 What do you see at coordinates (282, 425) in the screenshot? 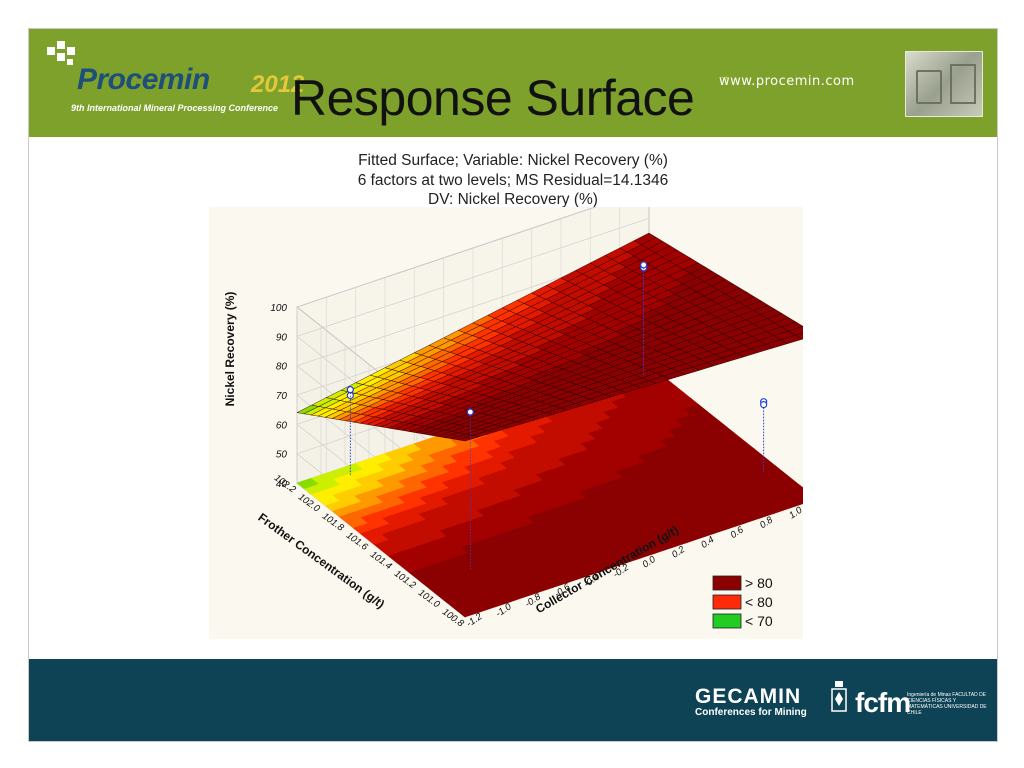
I see `z-tick-label: 60` at bounding box center [282, 425].